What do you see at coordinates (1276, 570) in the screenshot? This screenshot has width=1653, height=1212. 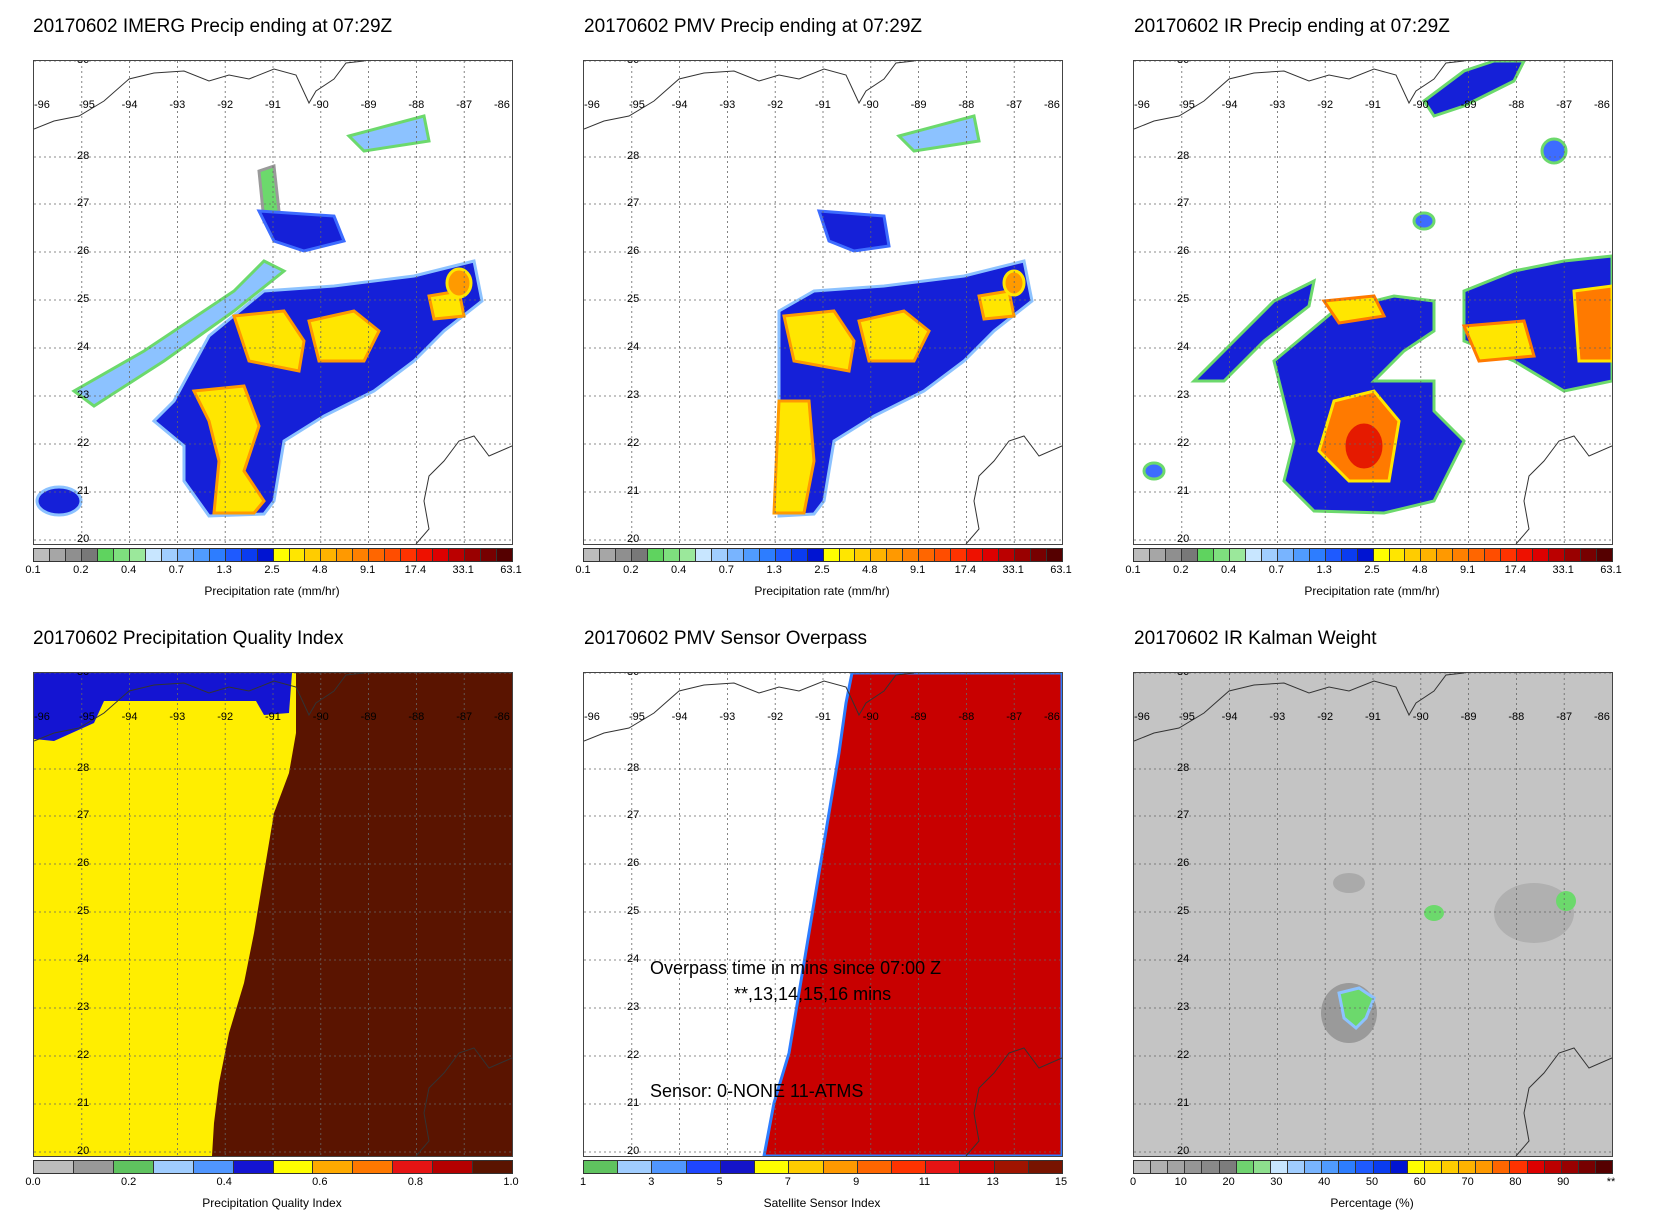 I see `colorbar-tick: 0.7` at bounding box center [1276, 570].